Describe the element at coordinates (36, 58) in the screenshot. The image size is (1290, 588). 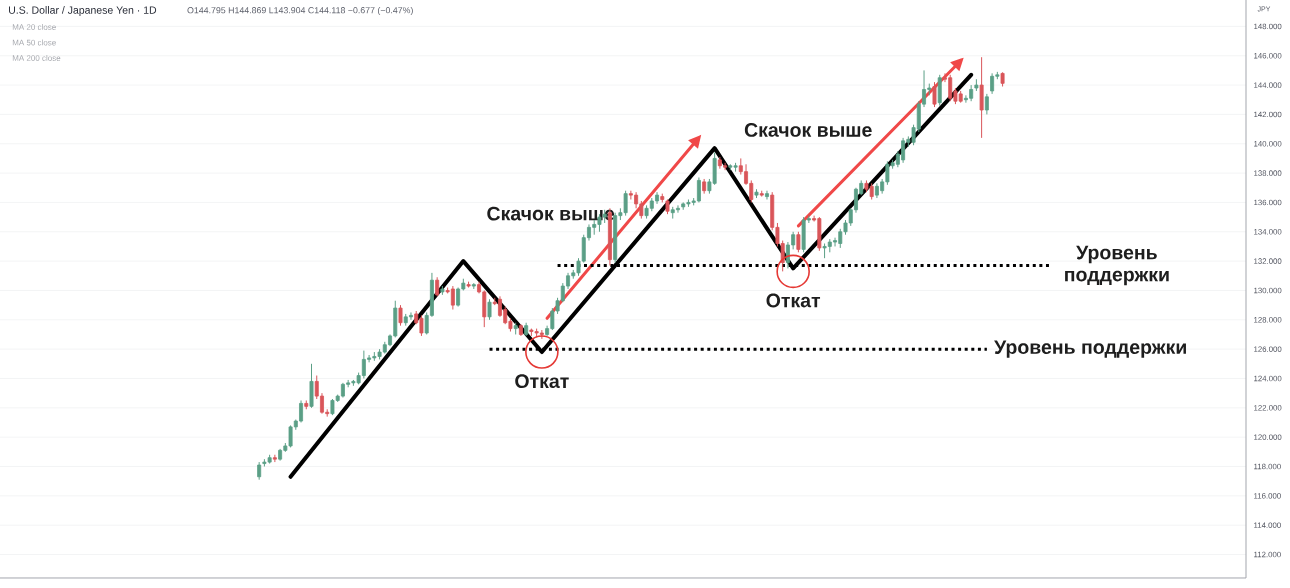
I see `annotation: MA 200 close` at that location.